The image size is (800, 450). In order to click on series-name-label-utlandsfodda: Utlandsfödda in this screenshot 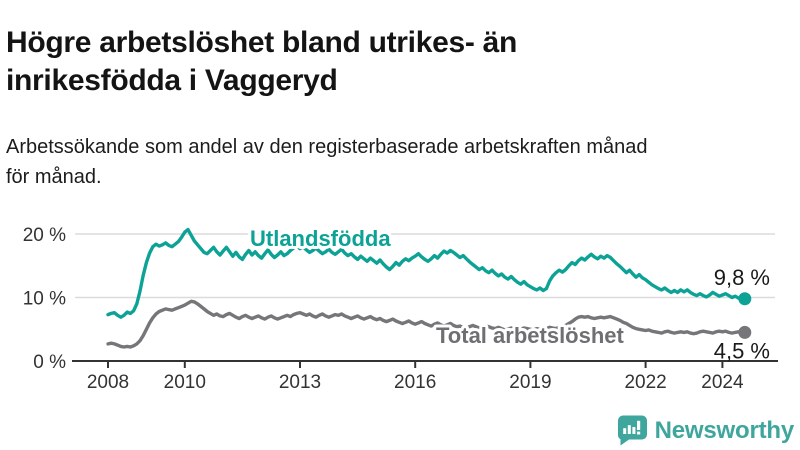, I will do `click(320, 238)`.